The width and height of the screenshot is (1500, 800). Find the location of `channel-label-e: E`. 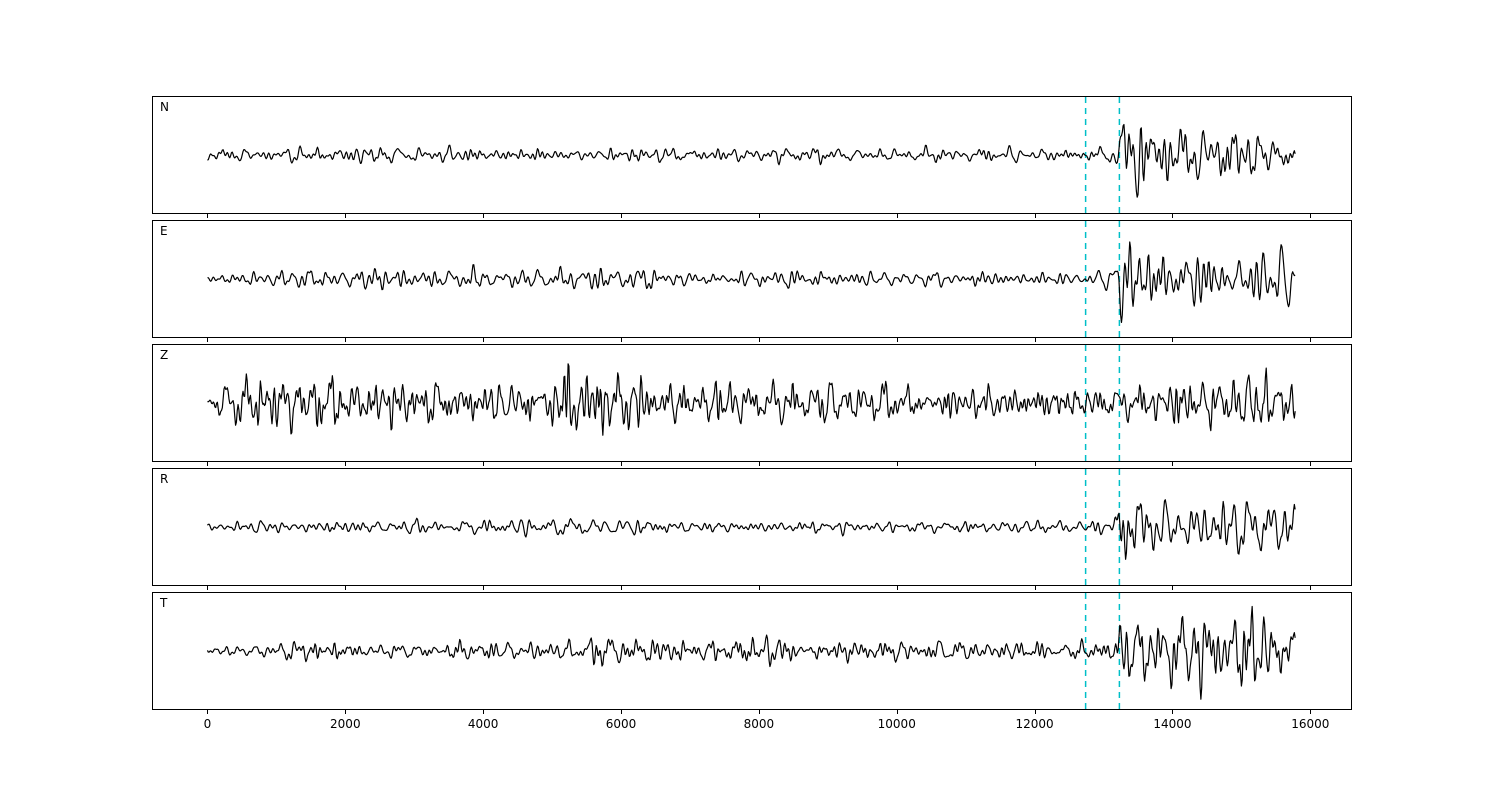

channel-label-e: E is located at coordinates (164, 231).